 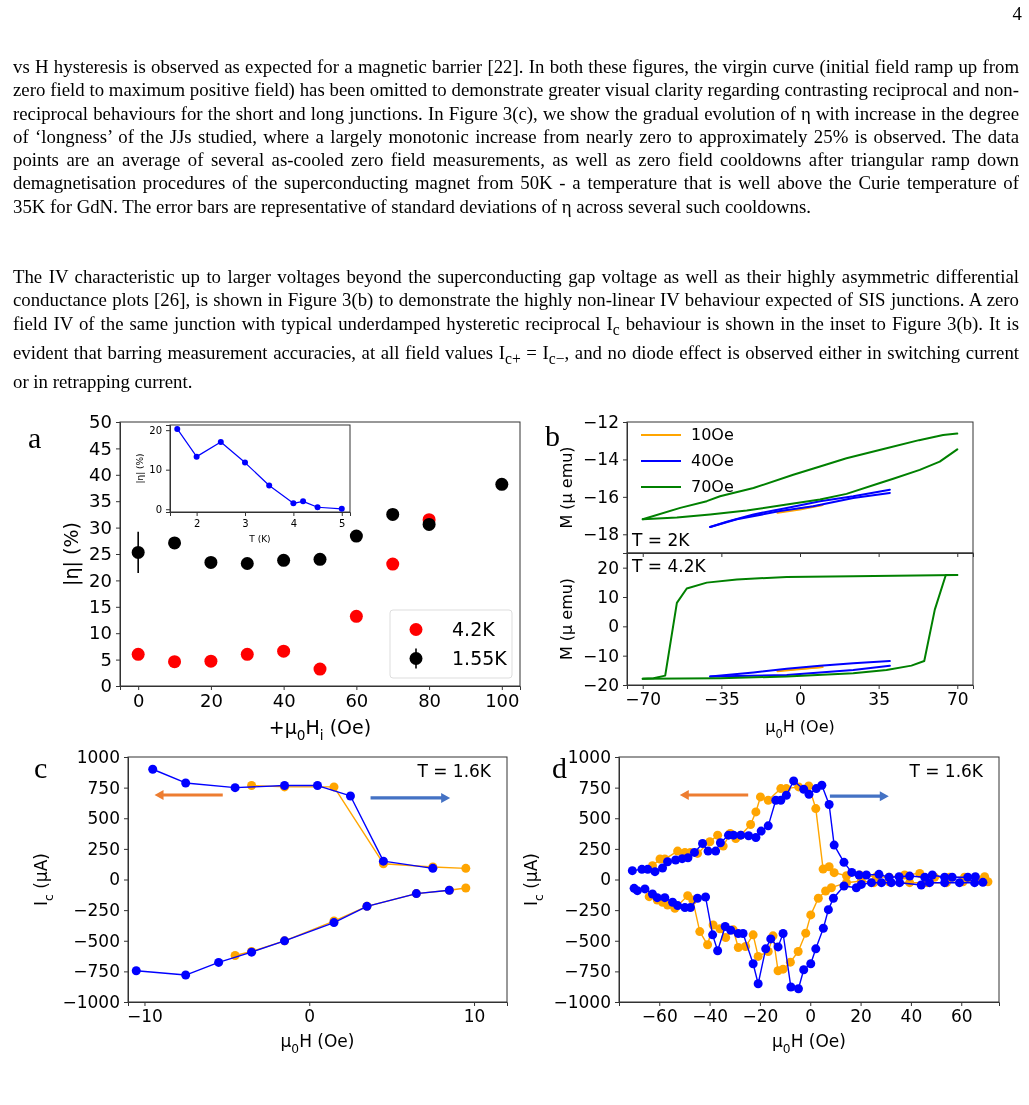 What do you see at coordinates (710, 1016) in the screenshot?
I see `x-tick-label: −40` at bounding box center [710, 1016].